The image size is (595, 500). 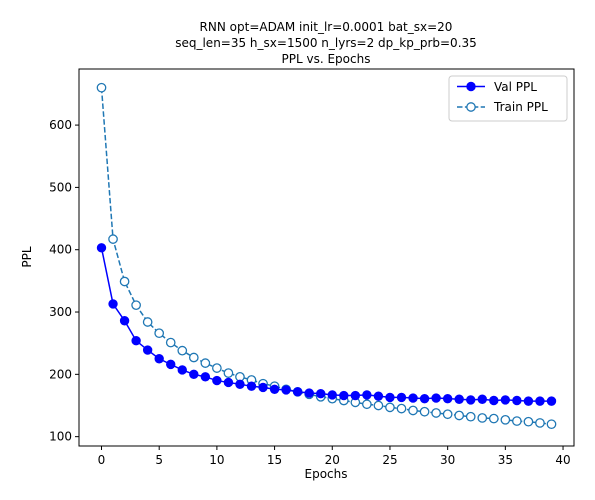 I want to click on chart-title-line-1: RNN opt=ADAM init_lr=0.0001 bat_sx=20, so click(x=326, y=27).